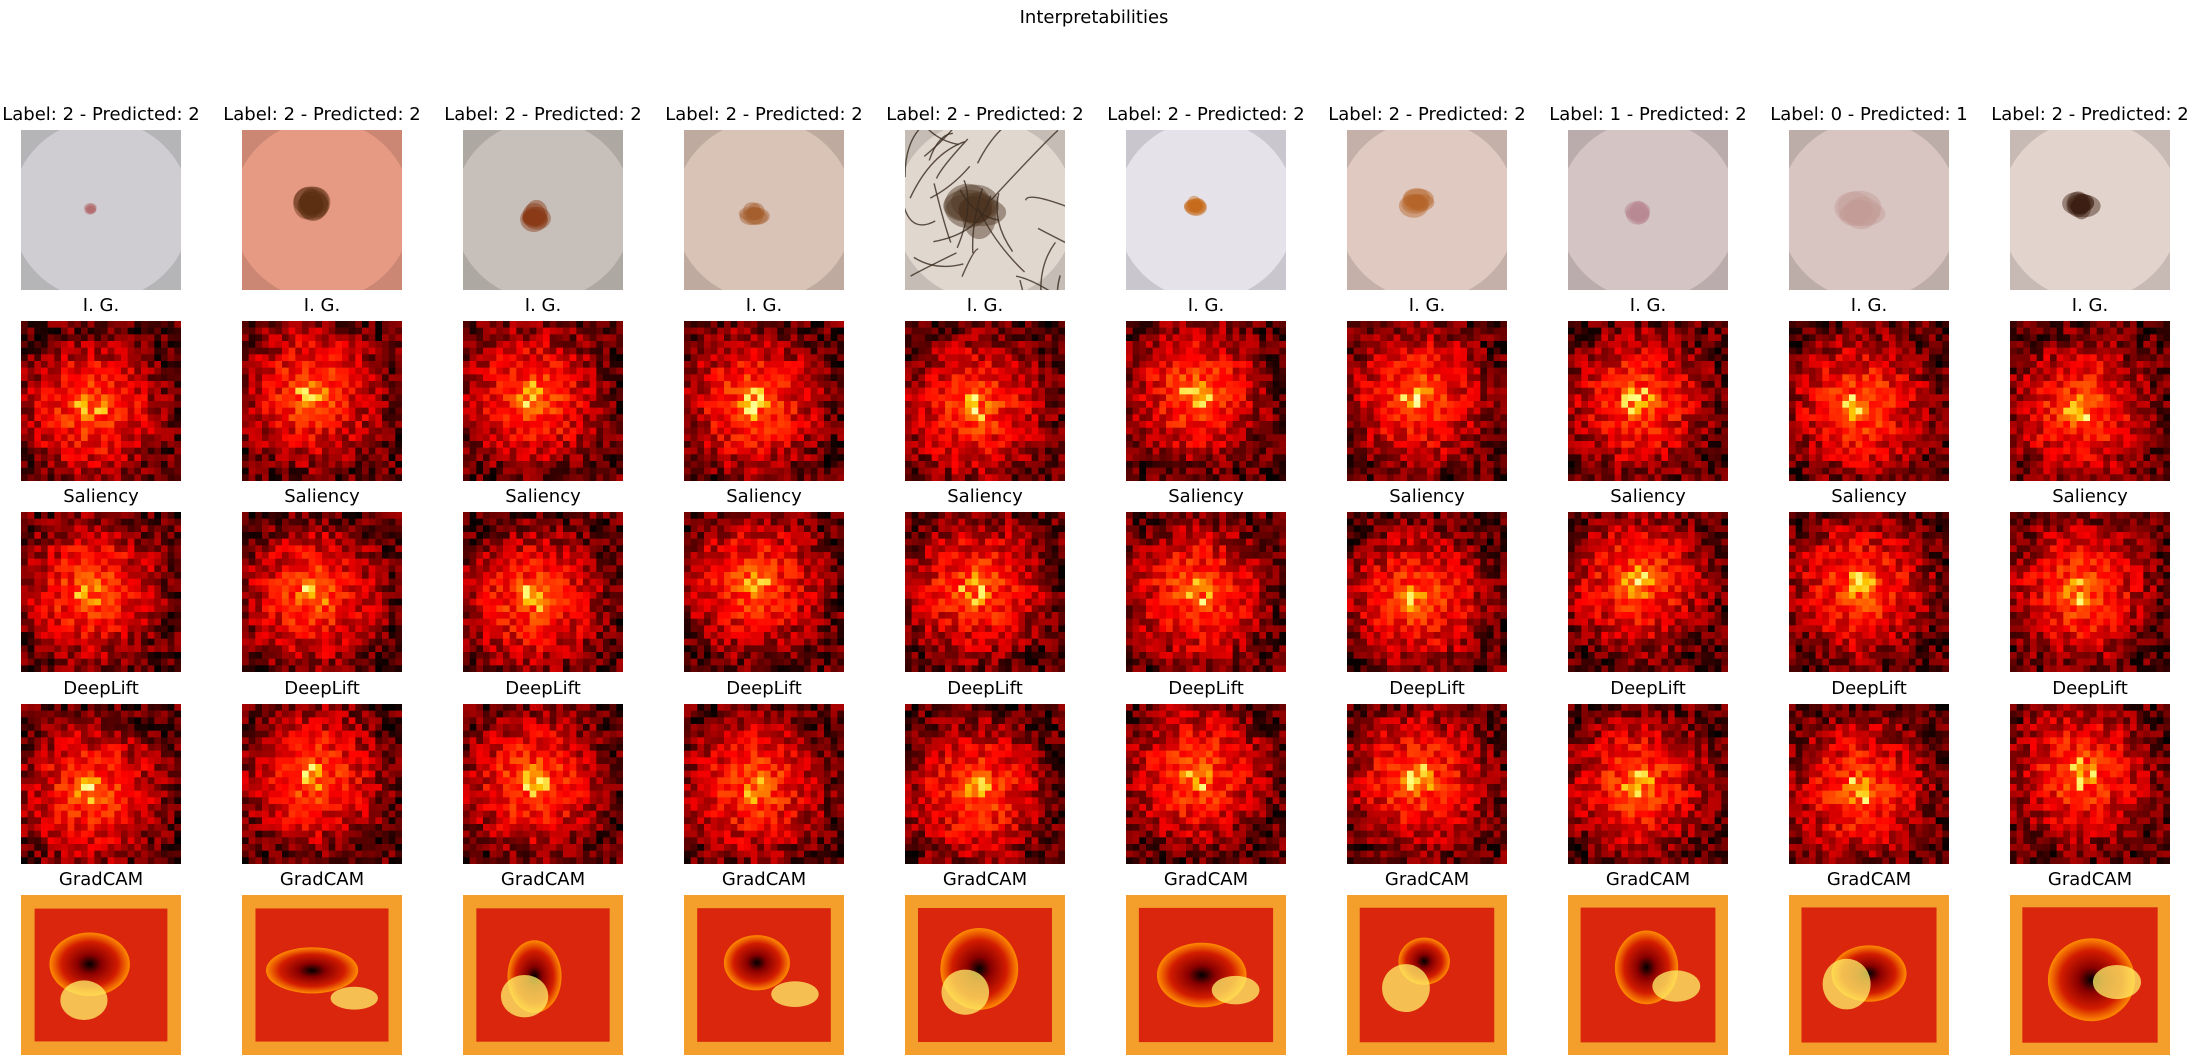  I want to click on cell-deeplift-9: DeepLift, so click(1869, 773).